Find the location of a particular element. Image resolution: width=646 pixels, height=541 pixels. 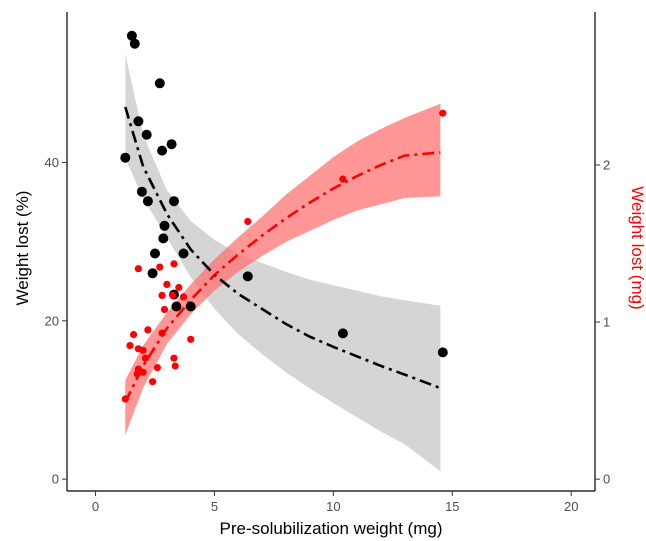

left-y-tick-label: 0 is located at coordinates (55, 479).